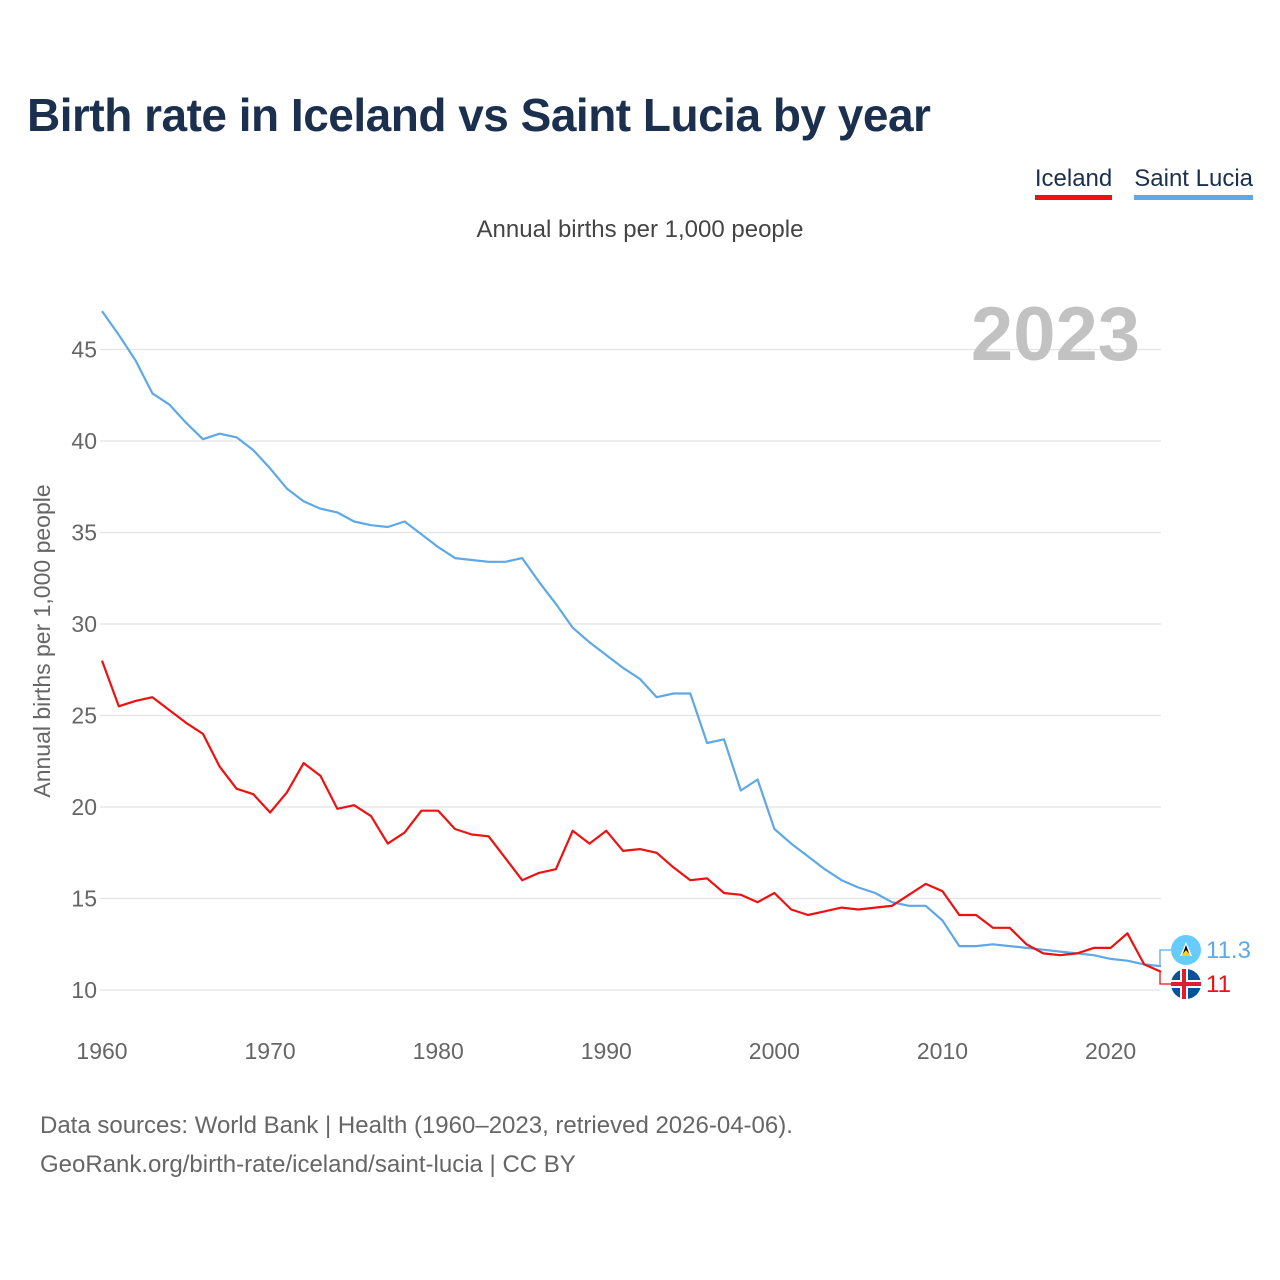 The image size is (1280, 1280). What do you see at coordinates (1055, 334) in the screenshot?
I see `year-label: 2023` at bounding box center [1055, 334].